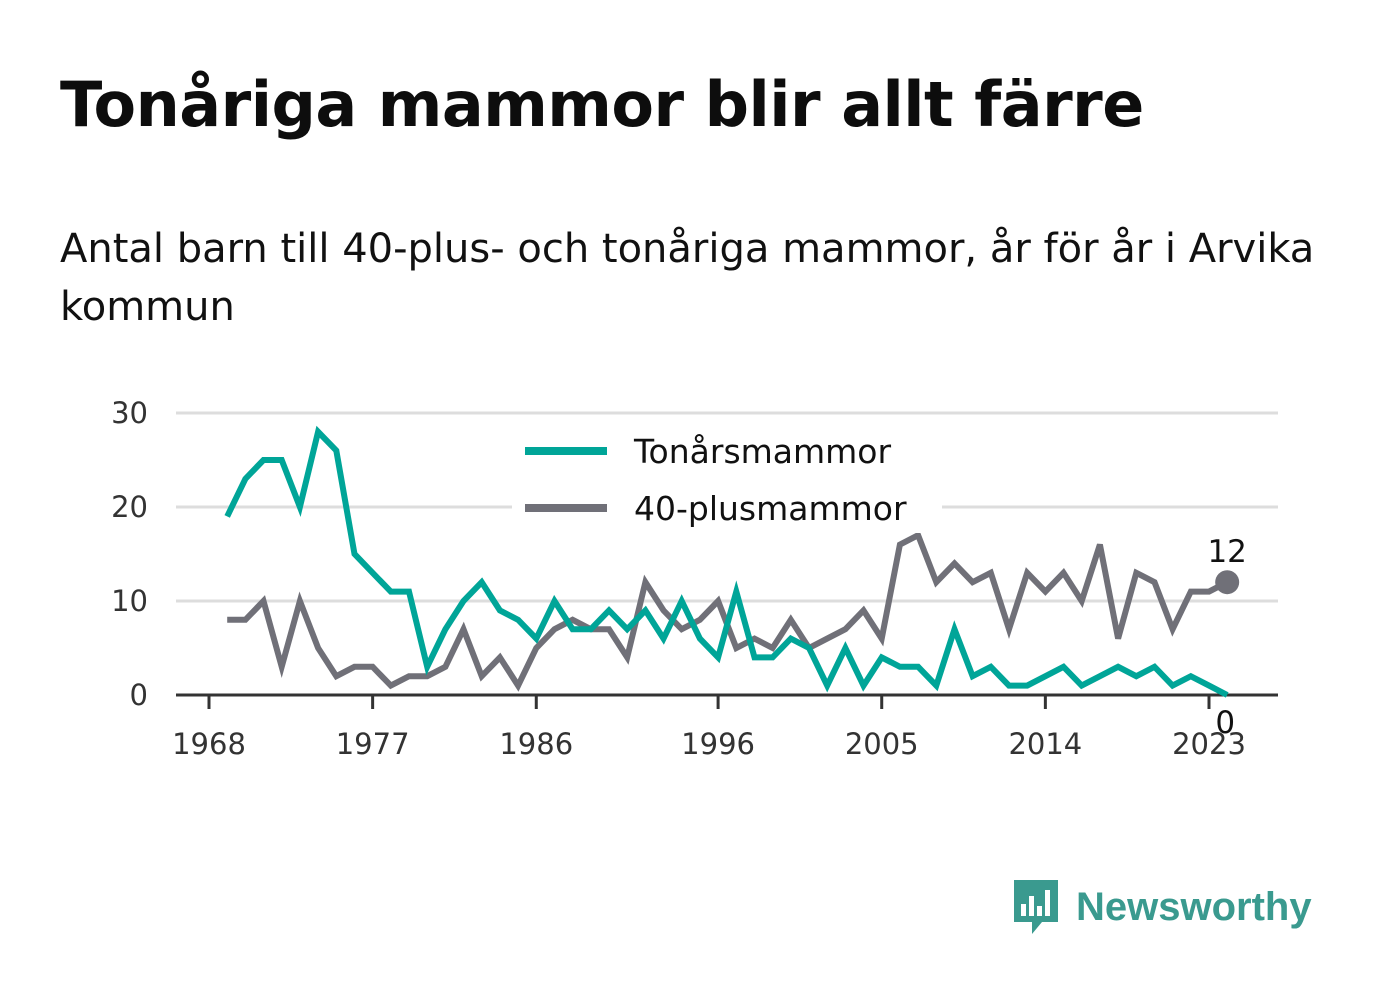  I want to click on forty-plus-end-marker, so click(1227, 582).